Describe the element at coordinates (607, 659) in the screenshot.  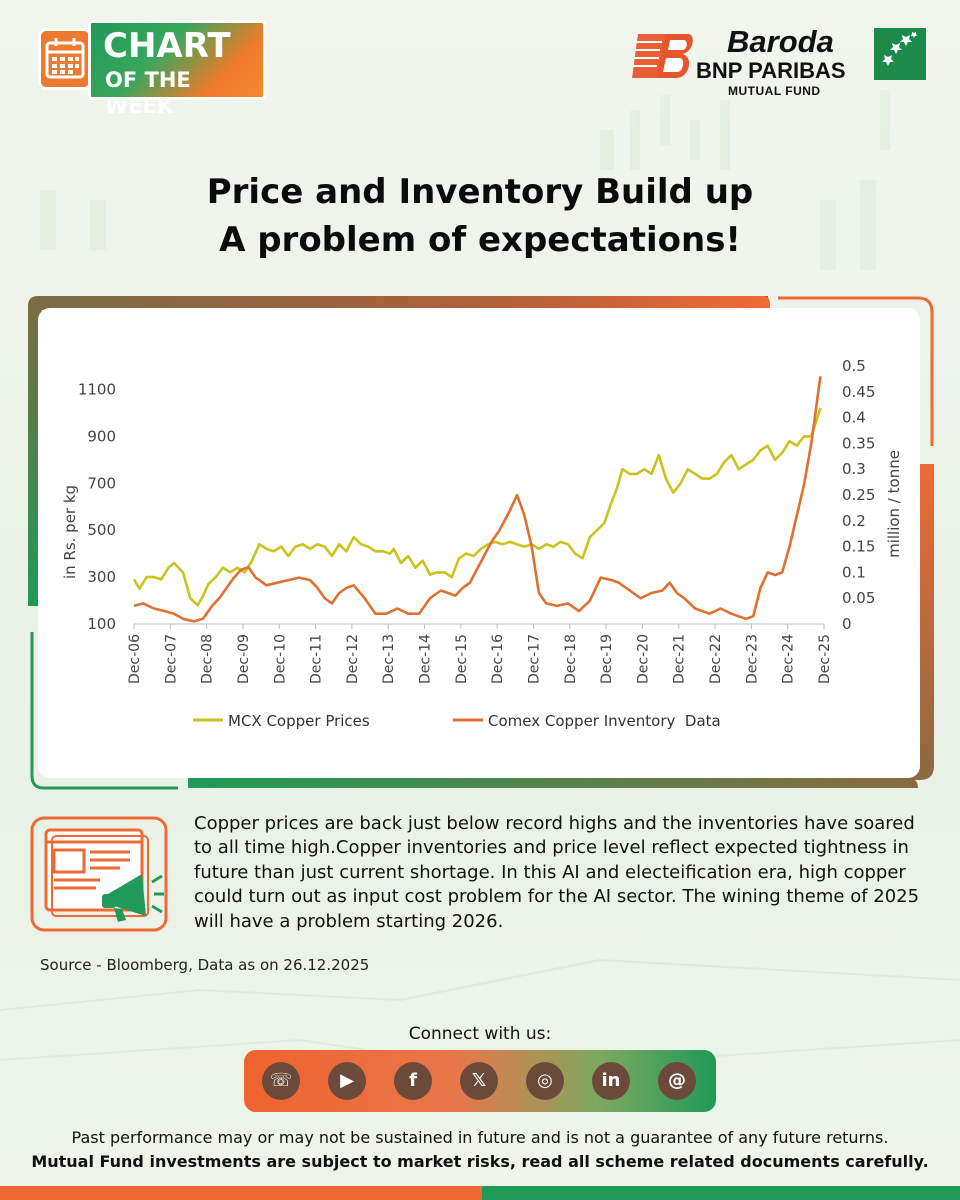
I see `x-tick-label: Dec-19` at that location.